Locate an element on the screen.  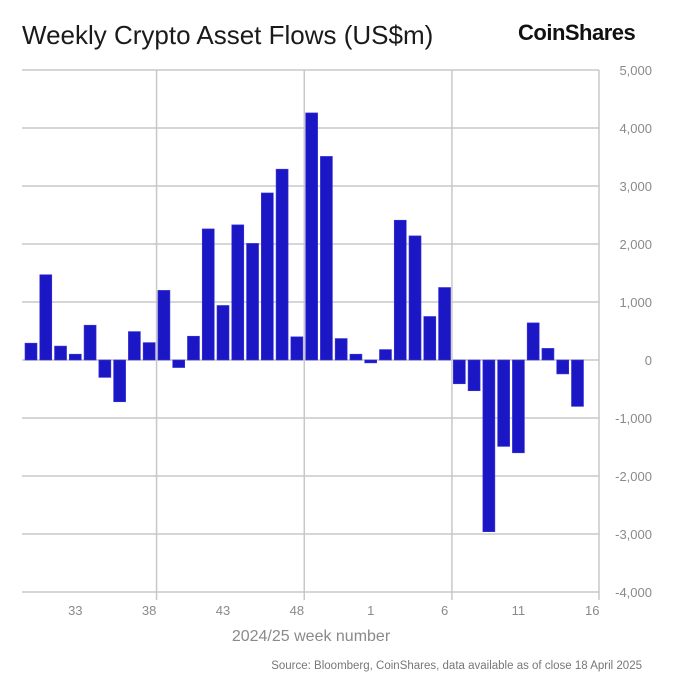
x-tick-label: 6 is located at coordinates (444, 610).